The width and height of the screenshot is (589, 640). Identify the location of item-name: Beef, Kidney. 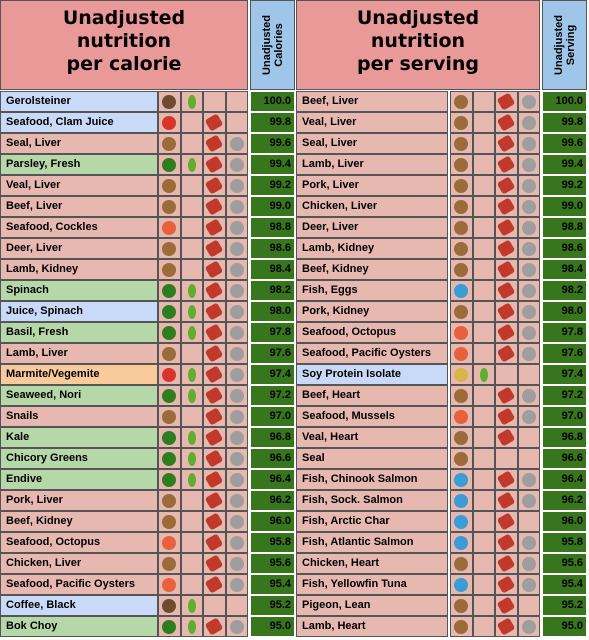
(79, 521).